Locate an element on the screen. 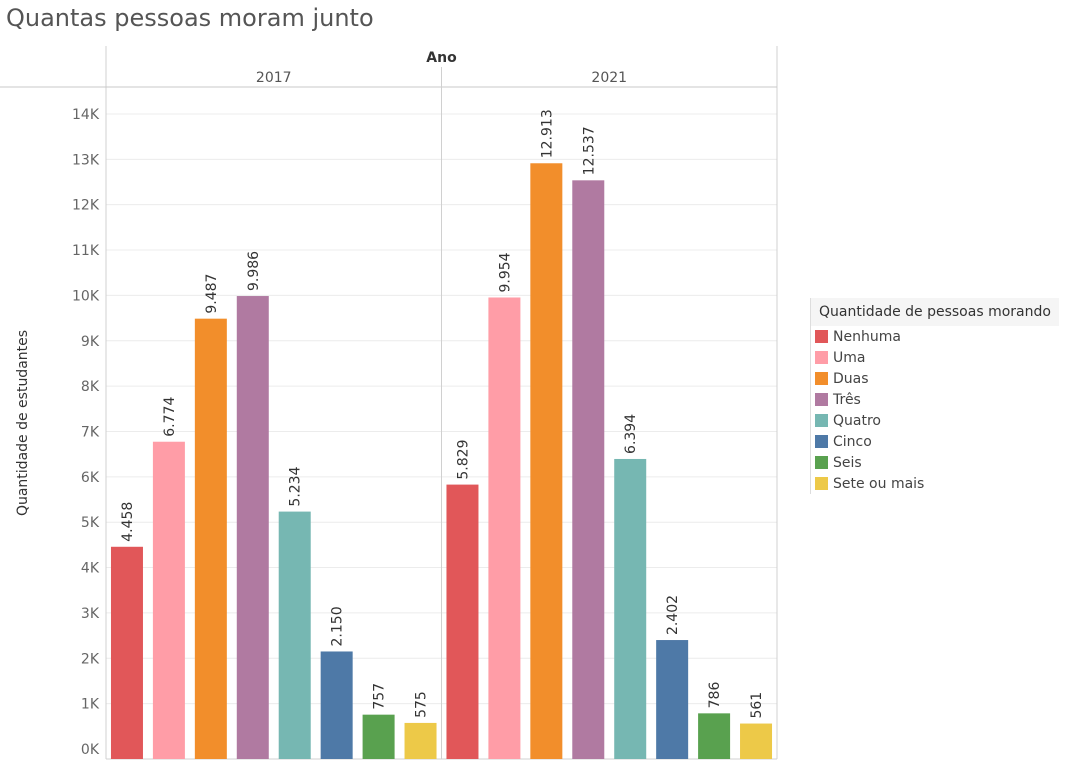  data-label: 5.234 is located at coordinates (296, 486).